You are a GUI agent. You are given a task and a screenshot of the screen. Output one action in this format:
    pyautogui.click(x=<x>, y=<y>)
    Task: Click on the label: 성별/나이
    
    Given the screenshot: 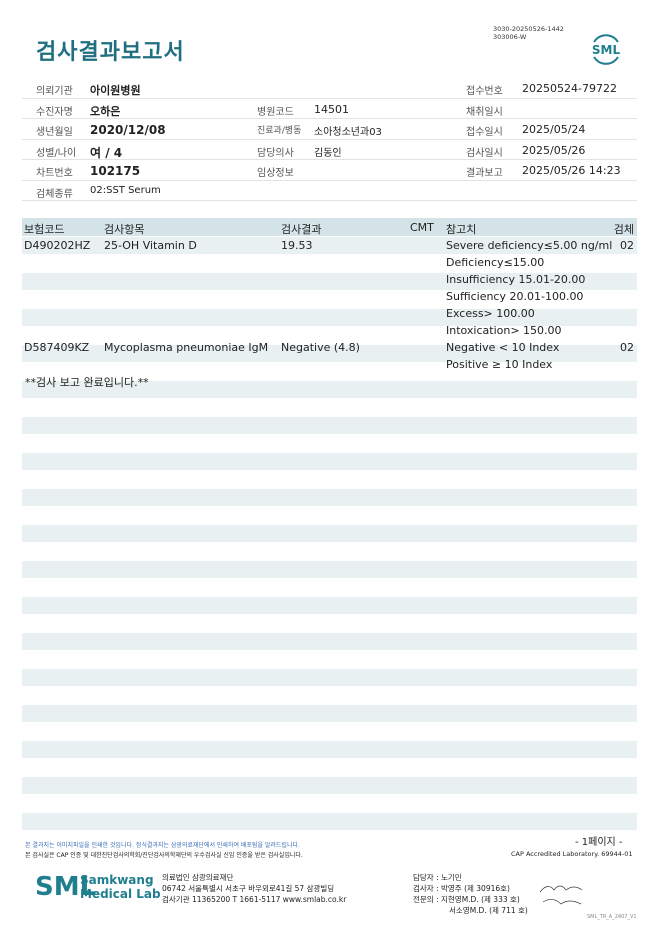 What is the action you would take?
    pyautogui.click(x=56, y=153)
    